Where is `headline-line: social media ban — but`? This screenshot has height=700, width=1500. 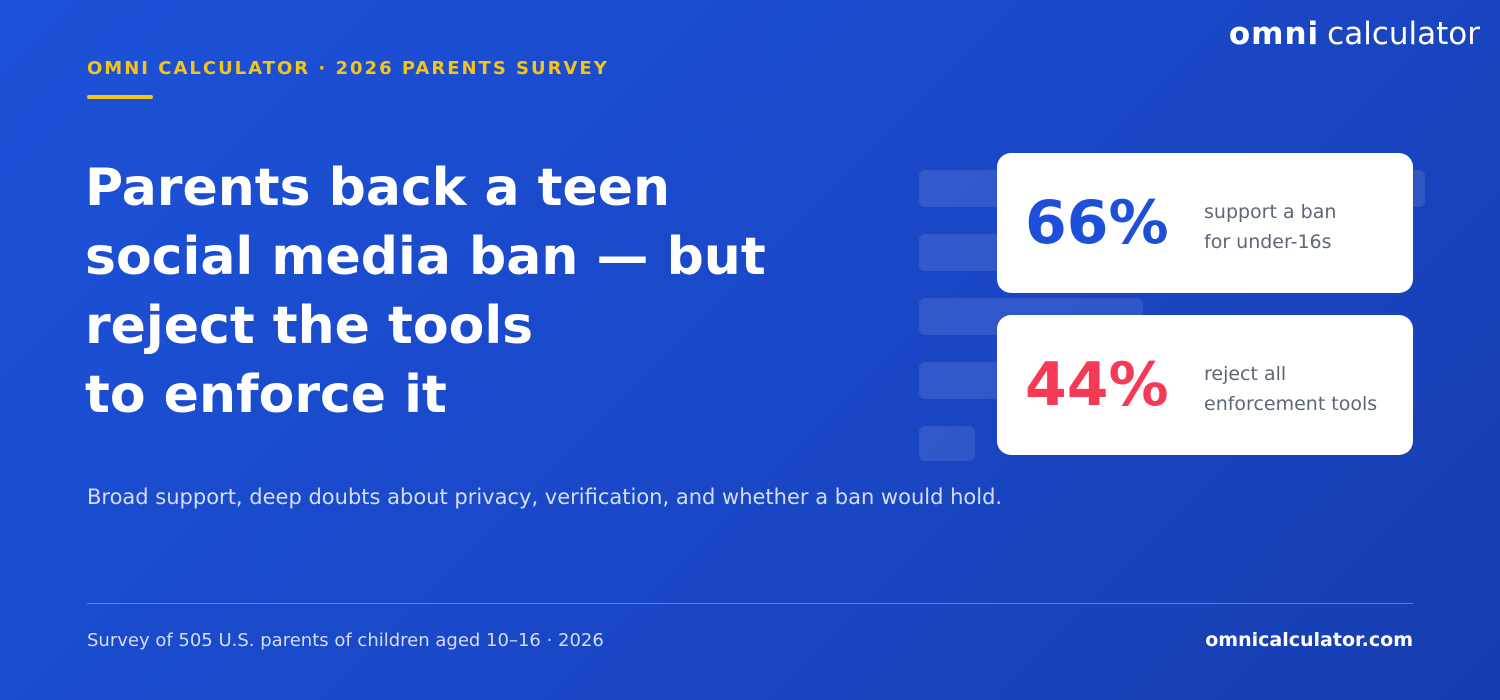
headline-line: social media ban — but is located at coordinates (425, 257).